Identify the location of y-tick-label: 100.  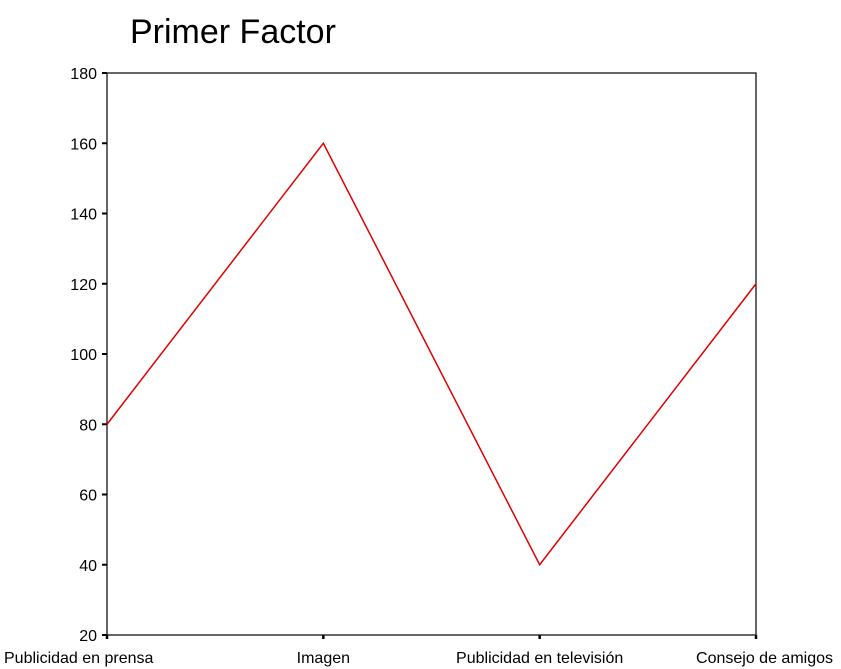
(83, 355).